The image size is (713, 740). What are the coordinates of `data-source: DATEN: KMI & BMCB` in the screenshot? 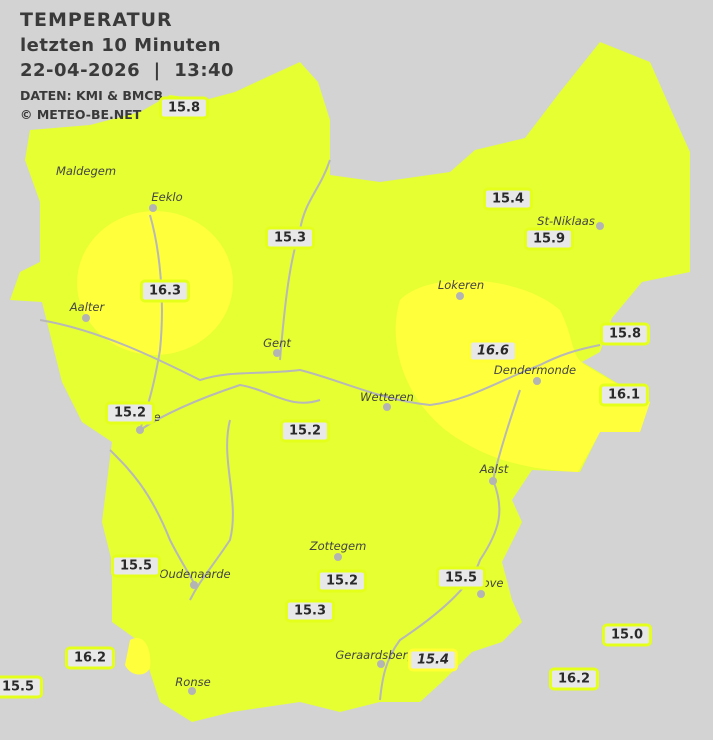 It's located at (92, 95).